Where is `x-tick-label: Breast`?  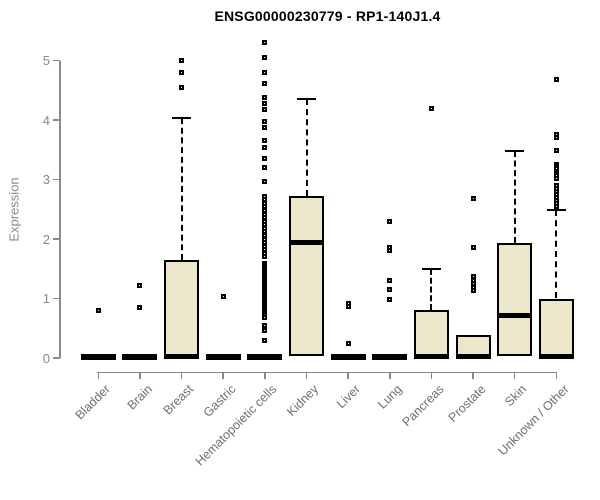
x-tick-label: Breast is located at coordinates (179, 400).